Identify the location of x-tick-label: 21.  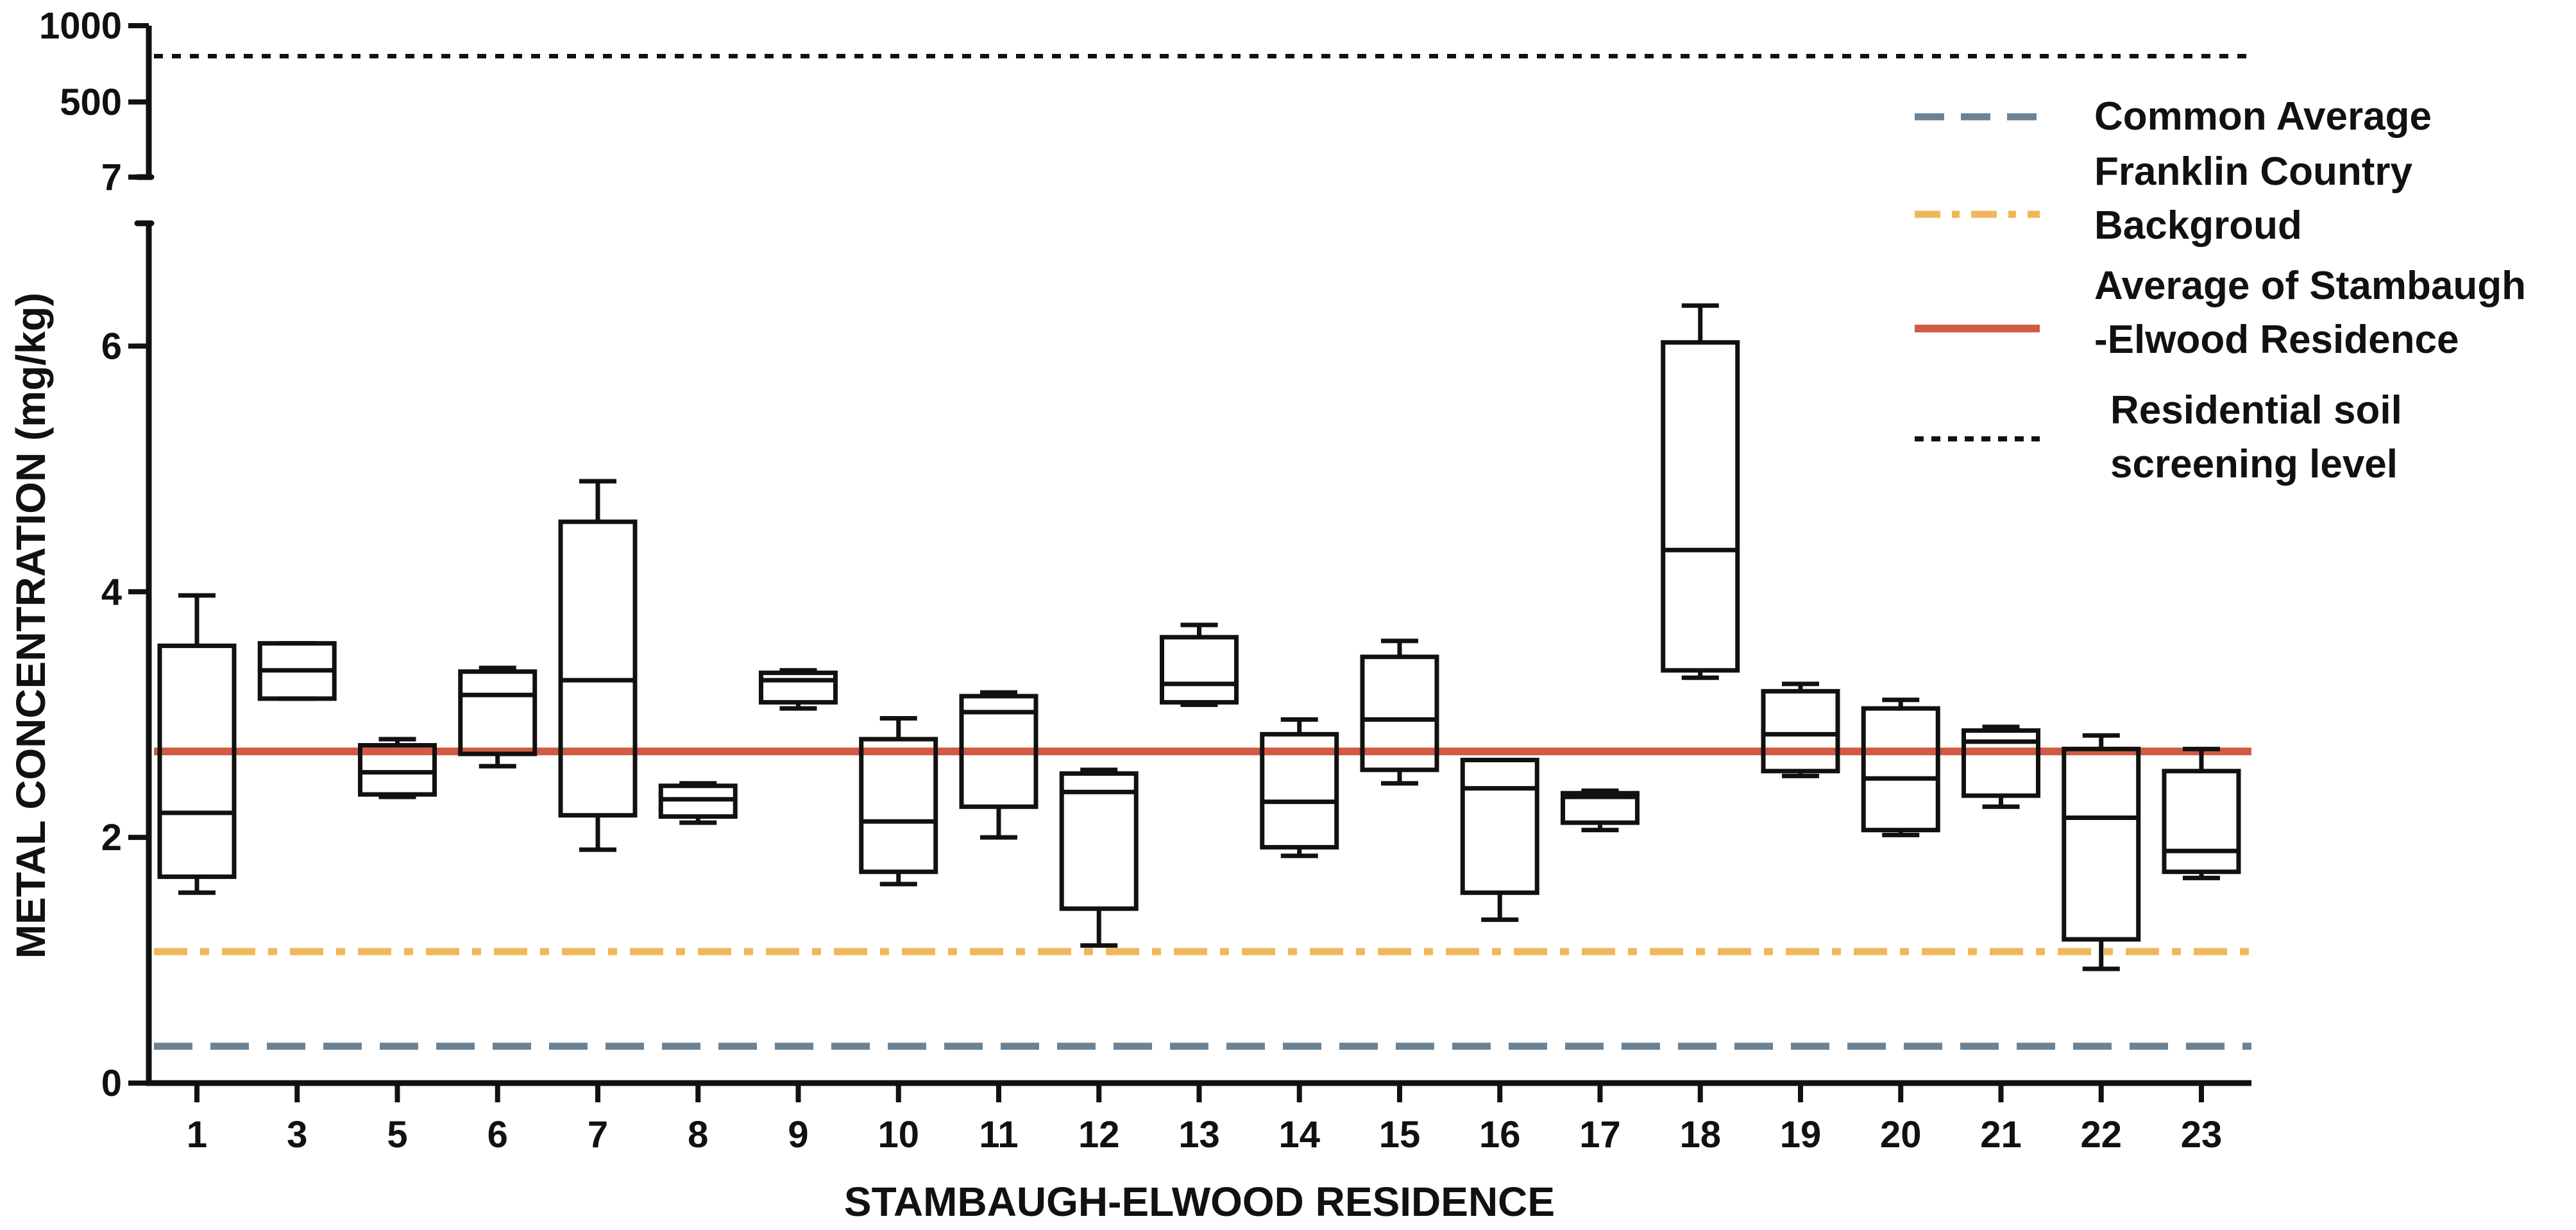
(2001, 1135).